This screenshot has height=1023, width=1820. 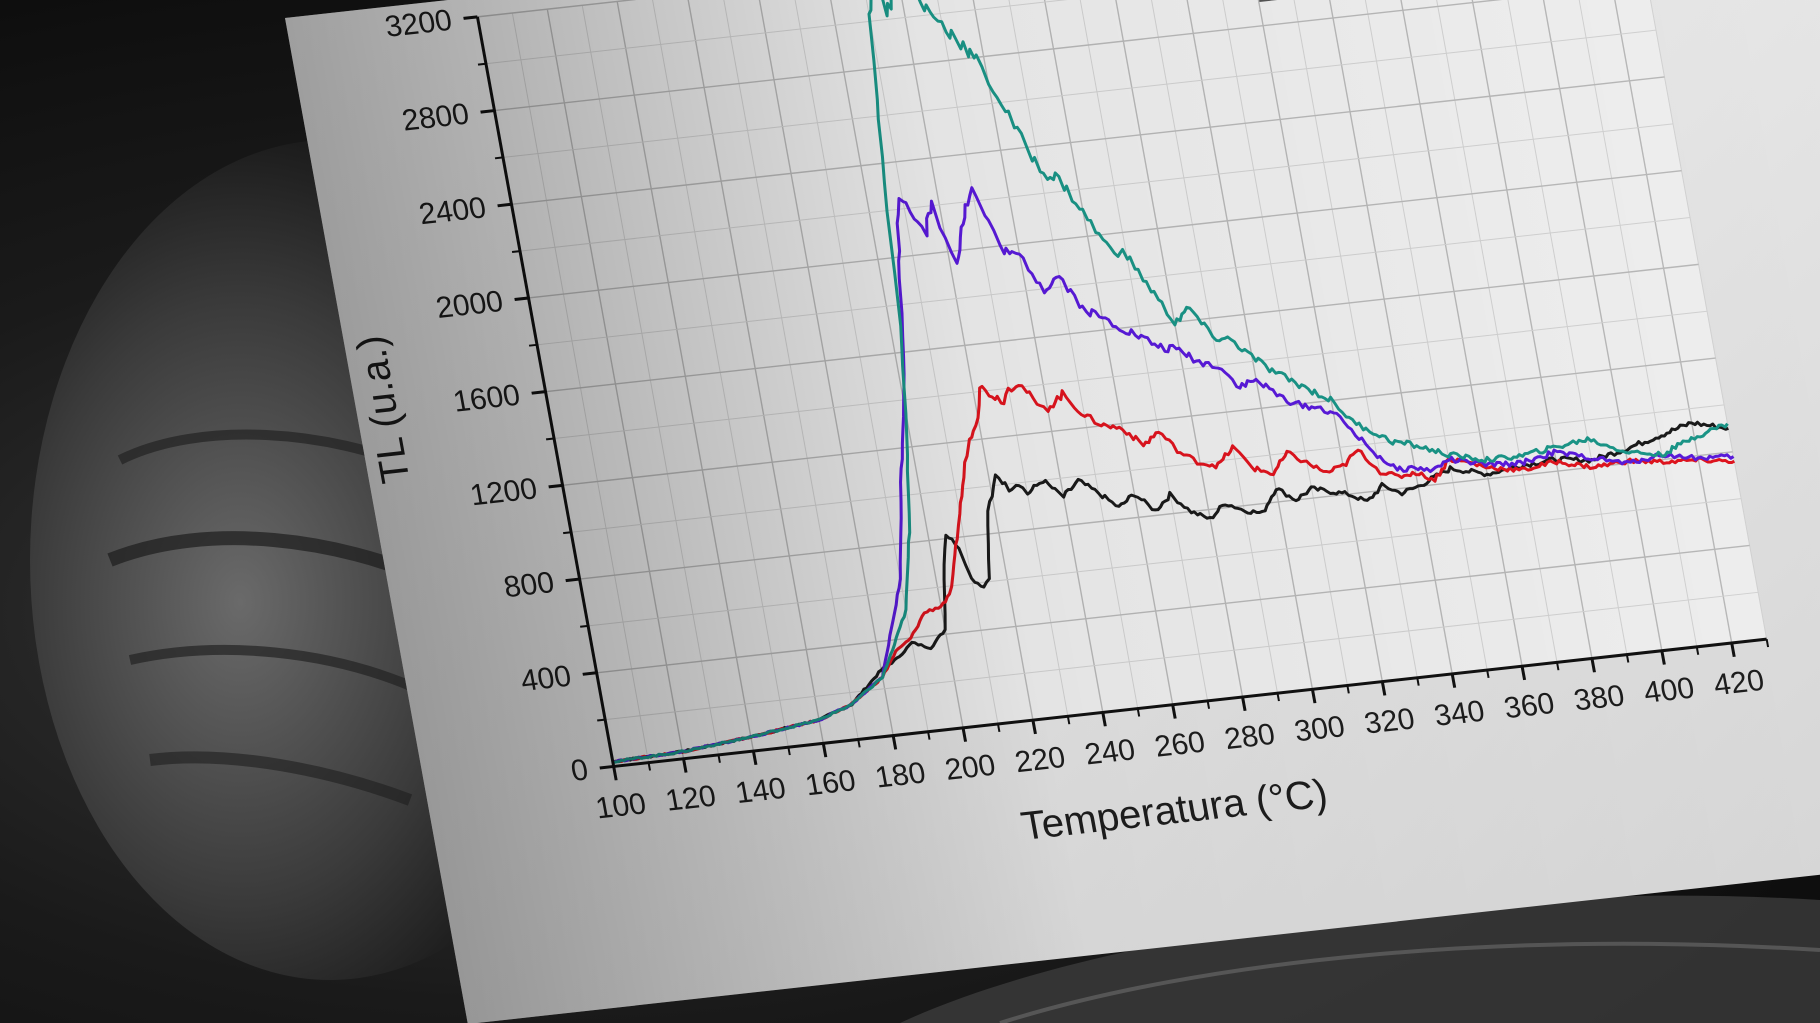 I want to click on x-tick-label: 180, so click(x=901, y=776).